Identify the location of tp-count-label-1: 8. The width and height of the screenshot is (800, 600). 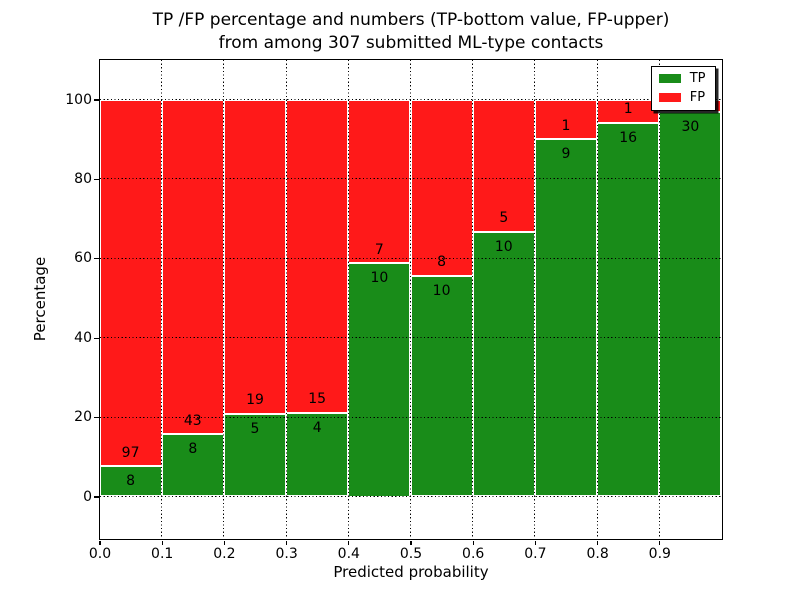
(193, 449).